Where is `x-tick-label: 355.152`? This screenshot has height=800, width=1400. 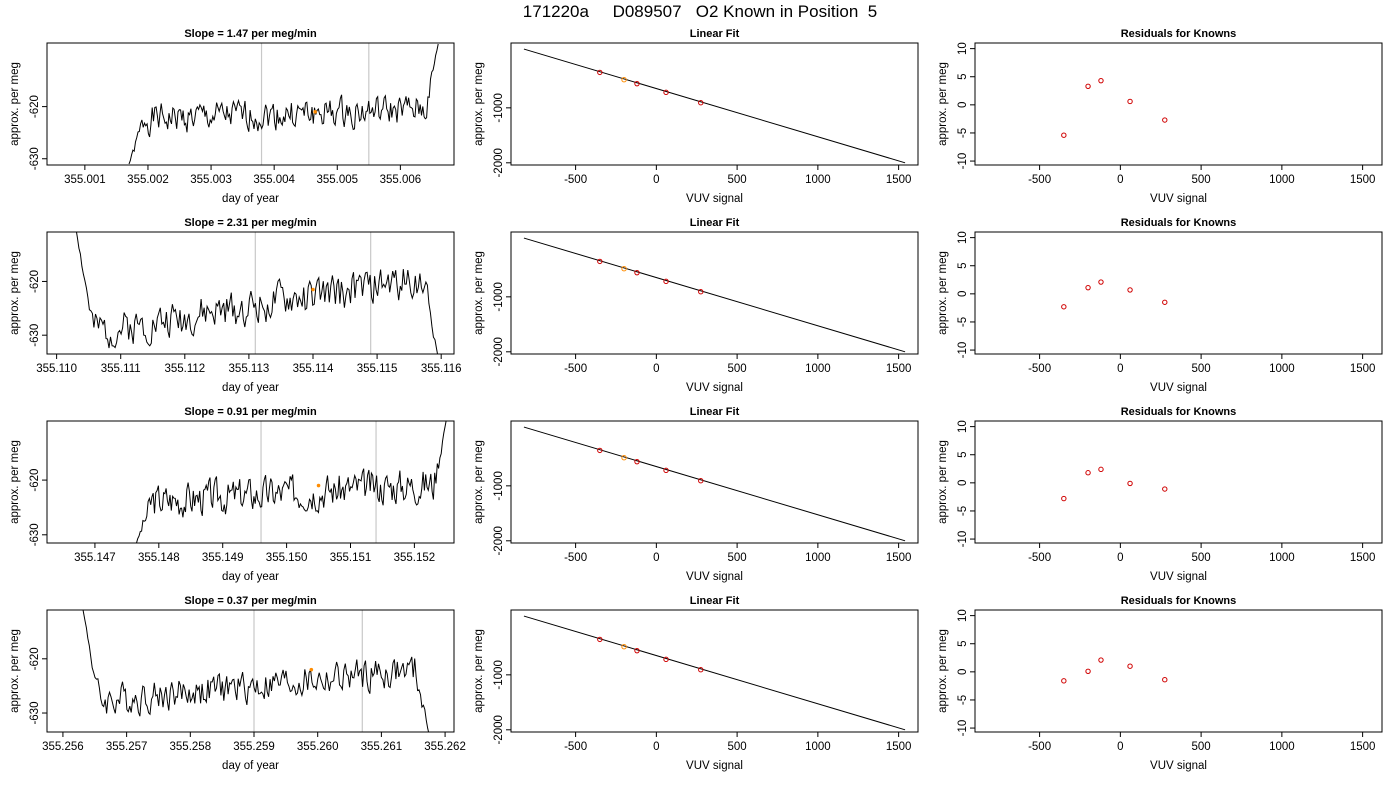
x-tick-label: 355.152 is located at coordinates (415, 558).